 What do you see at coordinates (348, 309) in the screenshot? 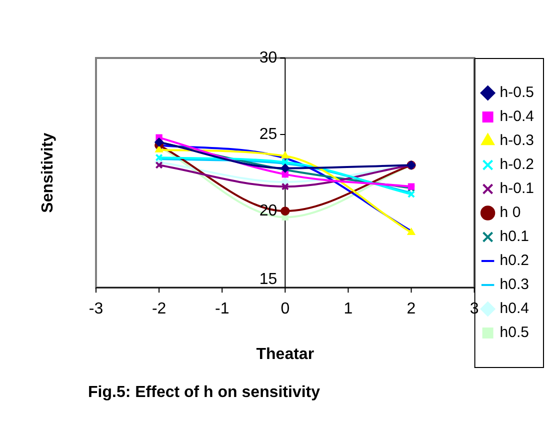
I see `x-tick-label: 1` at bounding box center [348, 309].